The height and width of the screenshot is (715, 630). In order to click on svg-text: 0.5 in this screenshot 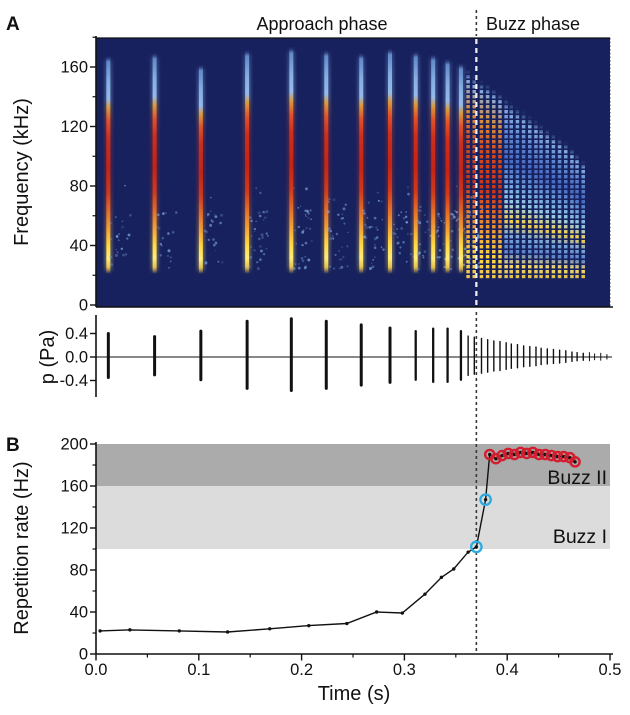, I will do `click(610, 670)`.